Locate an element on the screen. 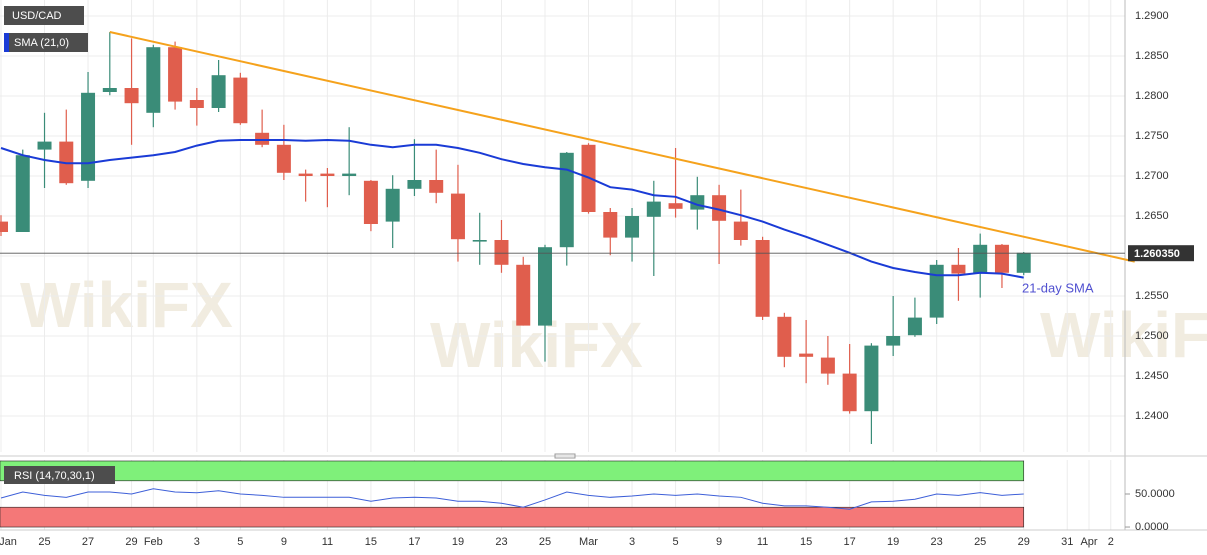  sma-annotation: 21-day SMA is located at coordinates (1058, 287).